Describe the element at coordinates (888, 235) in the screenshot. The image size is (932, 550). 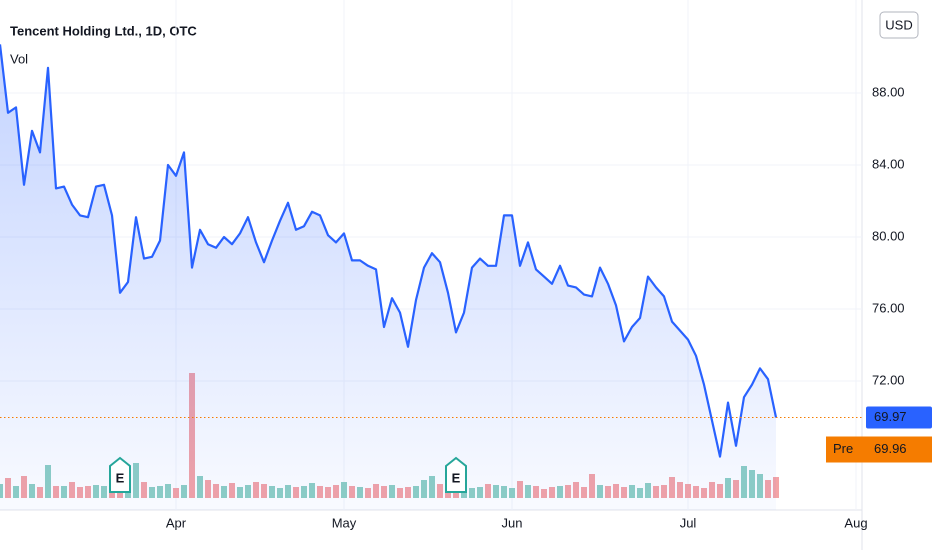
I see `y-tick-label: 80.00` at that location.